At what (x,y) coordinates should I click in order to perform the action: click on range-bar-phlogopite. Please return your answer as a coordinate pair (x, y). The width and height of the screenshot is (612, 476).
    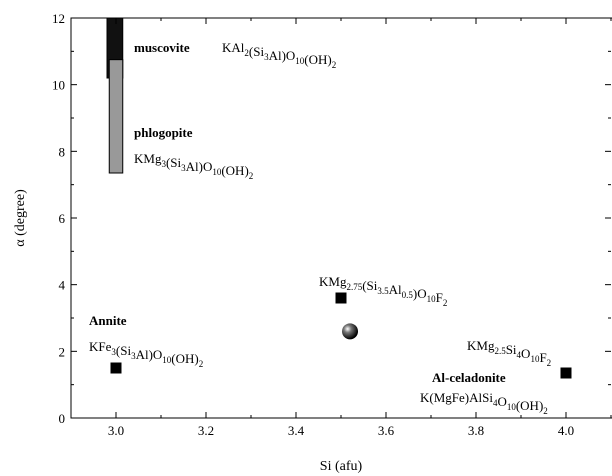
    Looking at the image, I should click on (116, 116).